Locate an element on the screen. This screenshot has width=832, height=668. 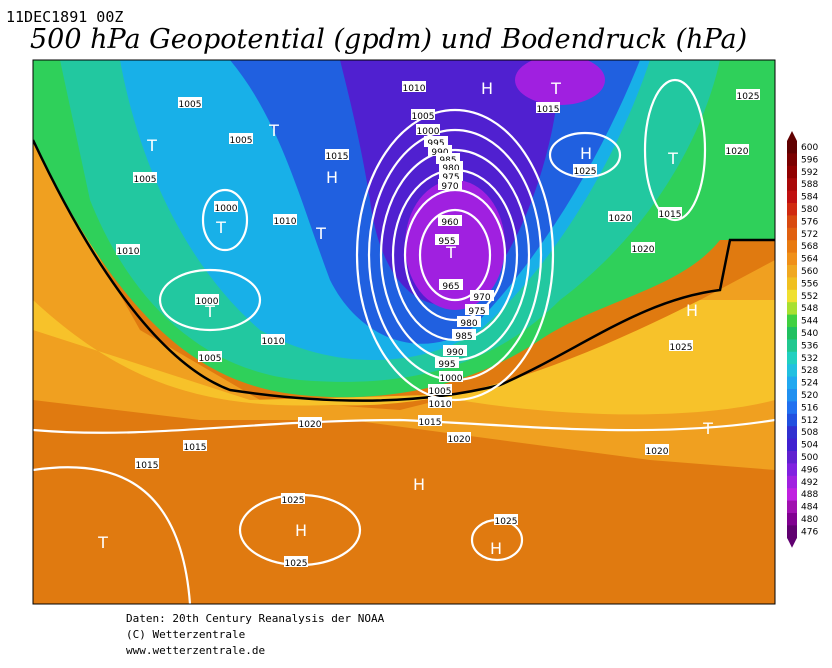
isobar-label: 960 is located at coordinates (449, 223).